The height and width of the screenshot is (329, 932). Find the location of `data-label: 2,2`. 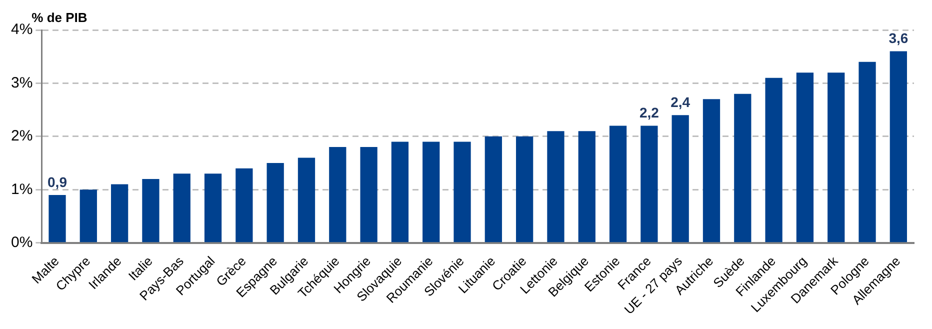

data-label: 2,2 is located at coordinates (649, 112).